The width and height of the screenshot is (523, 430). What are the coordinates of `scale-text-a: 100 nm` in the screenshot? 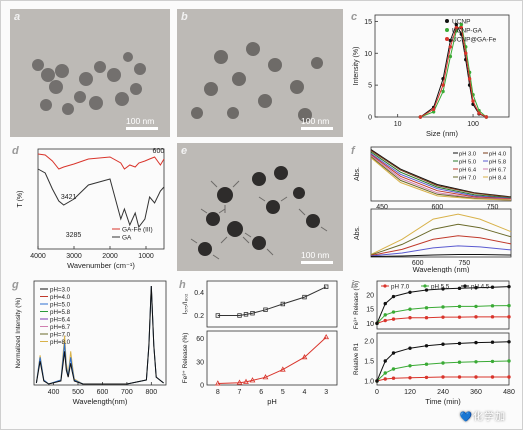 It's located at (140, 121).